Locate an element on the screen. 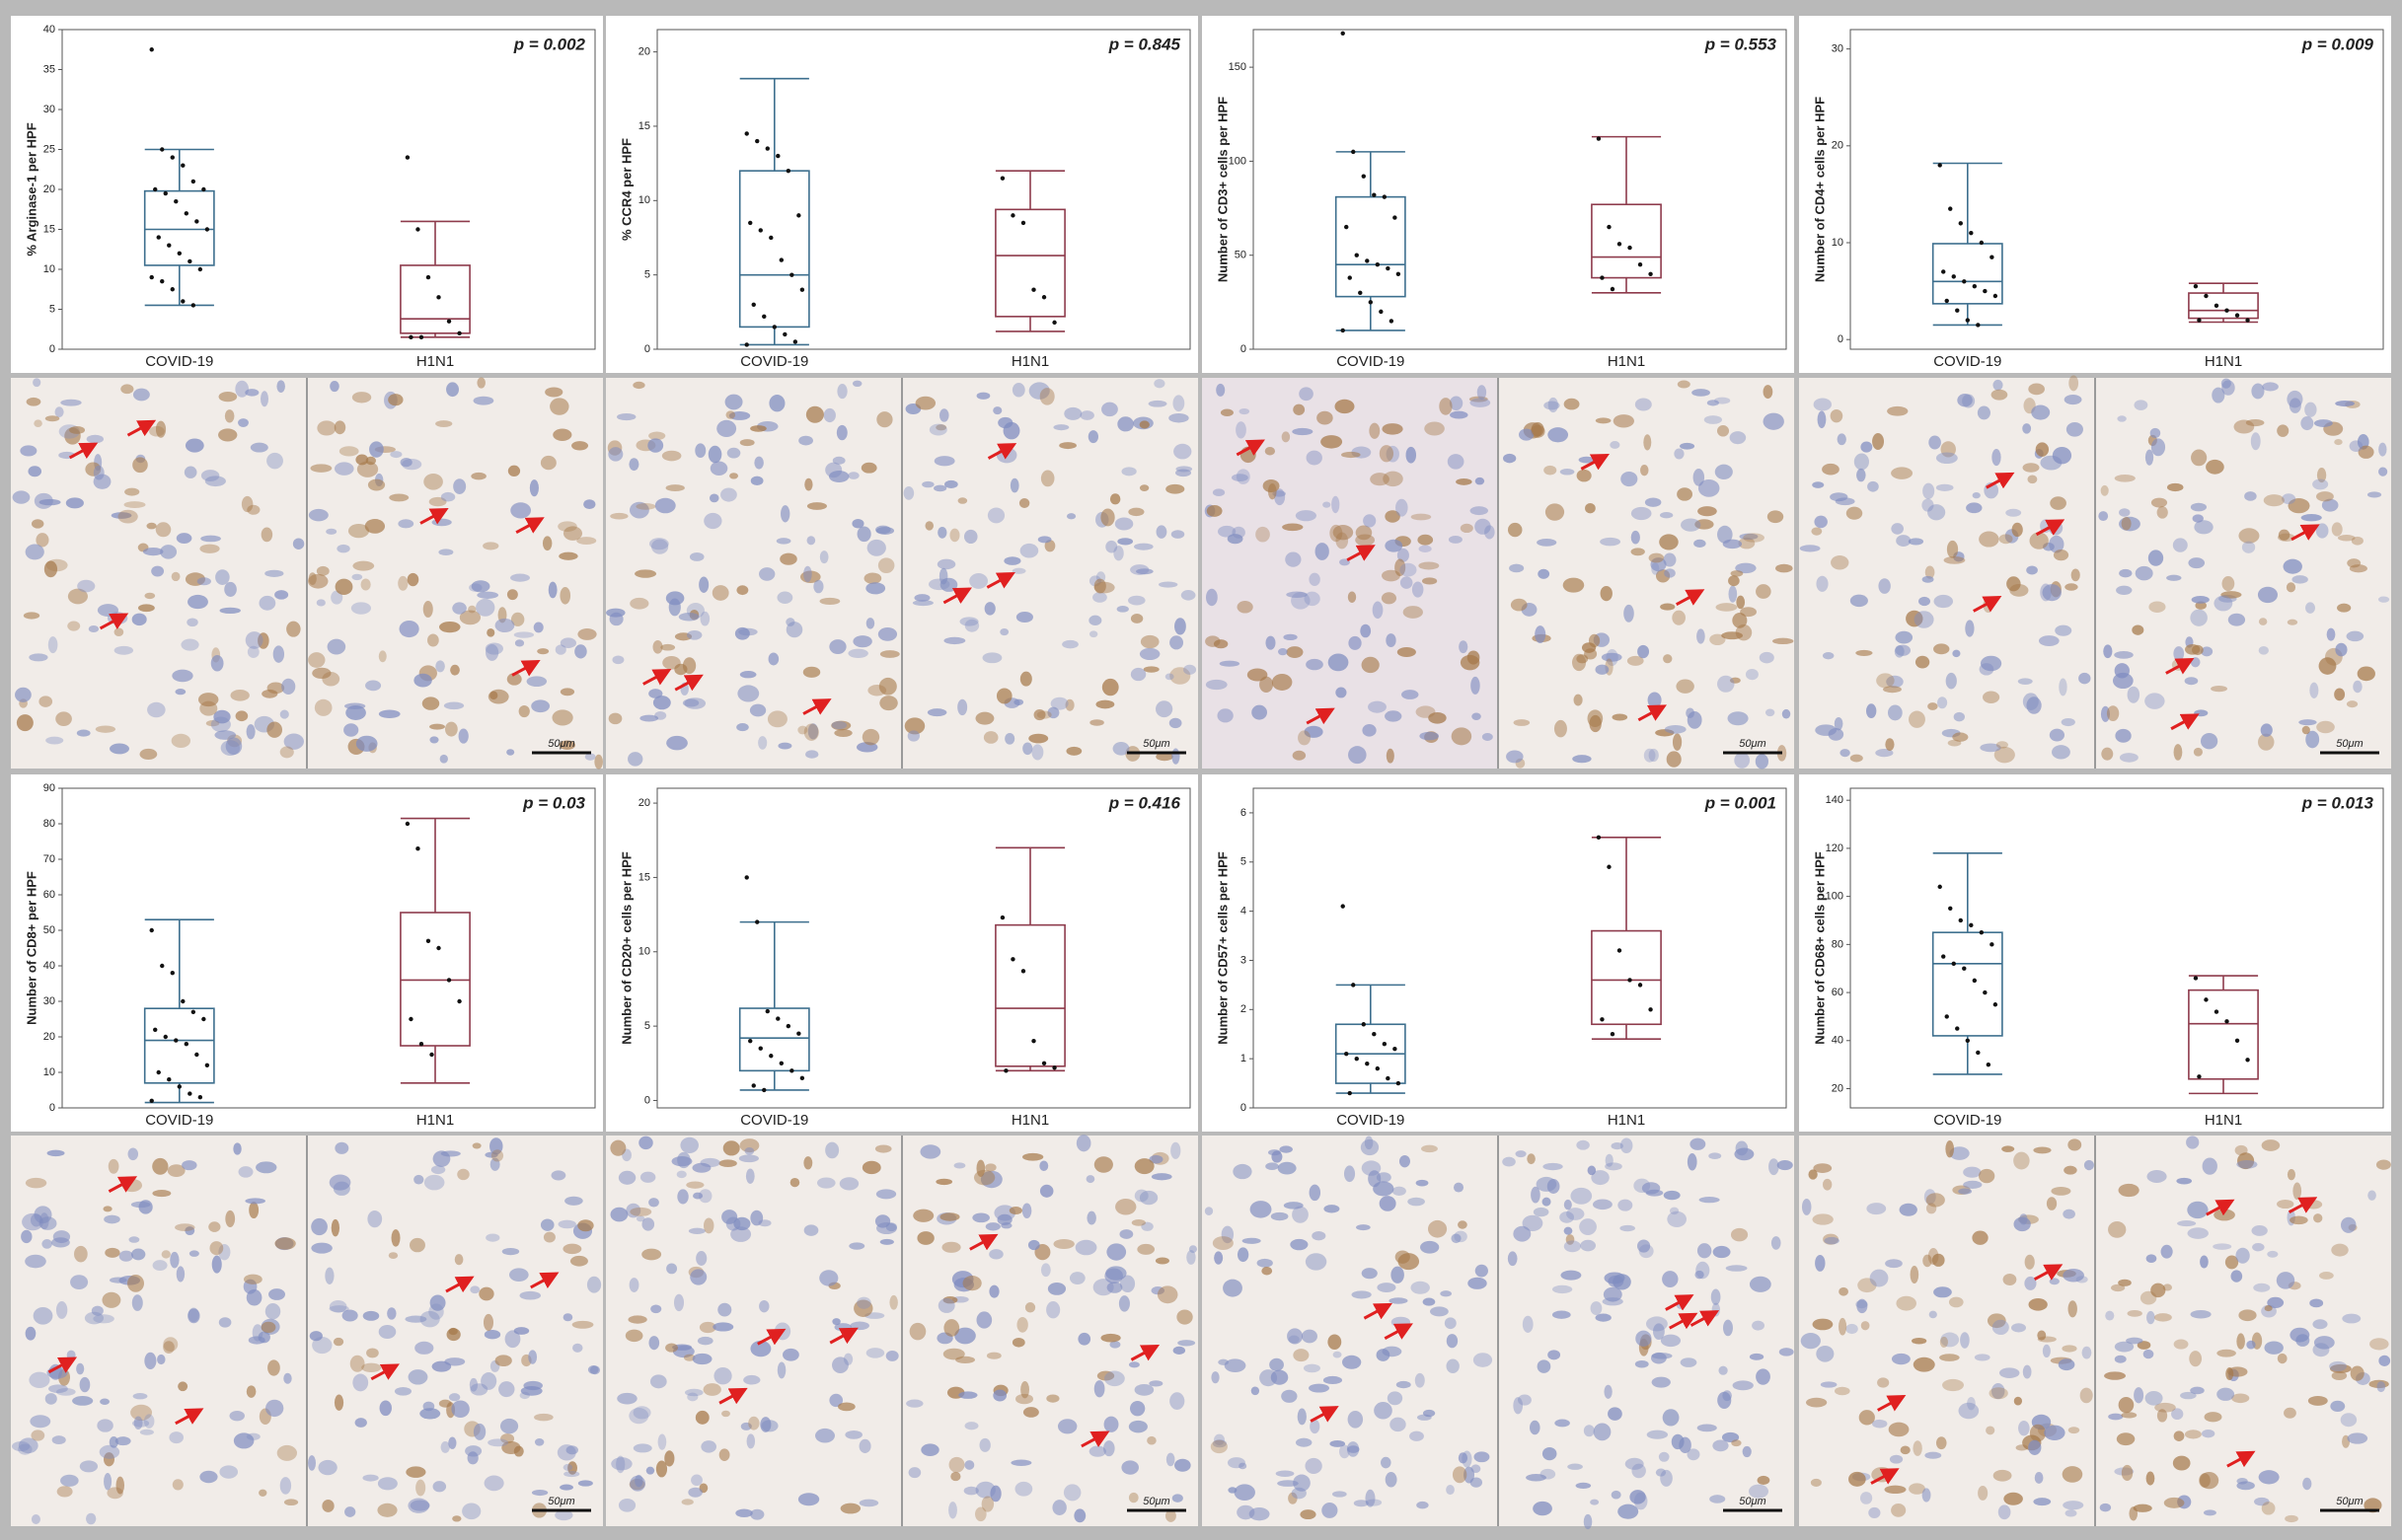 The width and height of the screenshot is (2402, 1540). x-tick-label: H1N1 is located at coordinates (1626, 1120).